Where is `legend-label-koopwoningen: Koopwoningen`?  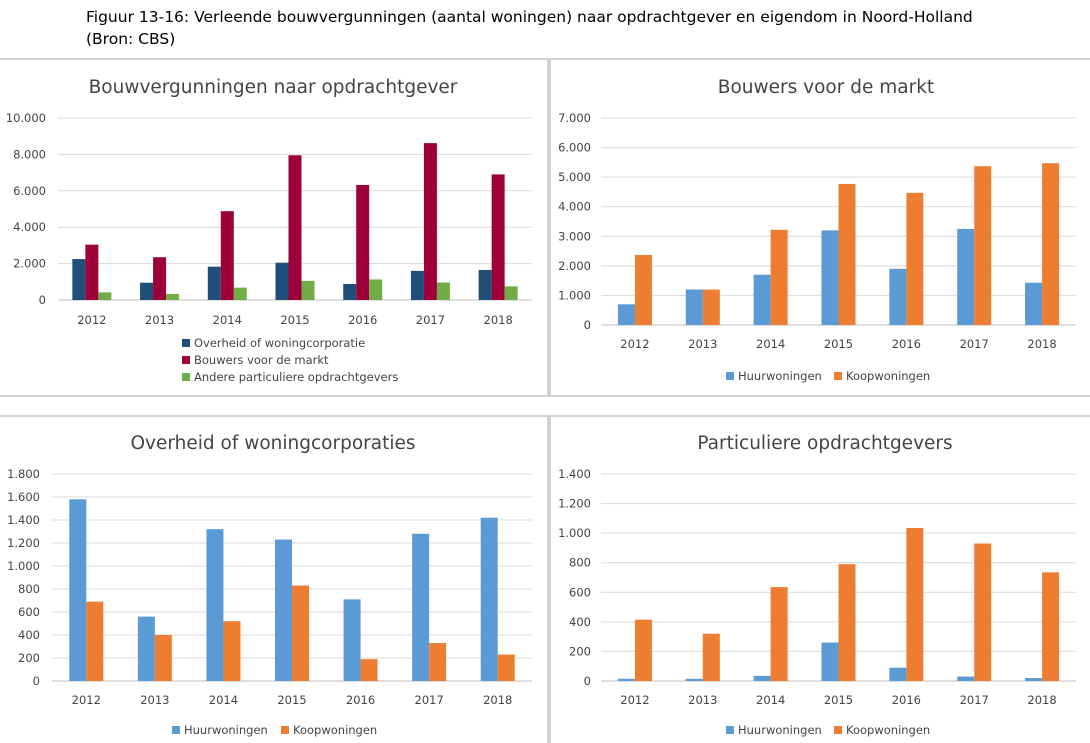
legend-label-koopwoningen: Koopwoningen is located at coordinates (888, 376).